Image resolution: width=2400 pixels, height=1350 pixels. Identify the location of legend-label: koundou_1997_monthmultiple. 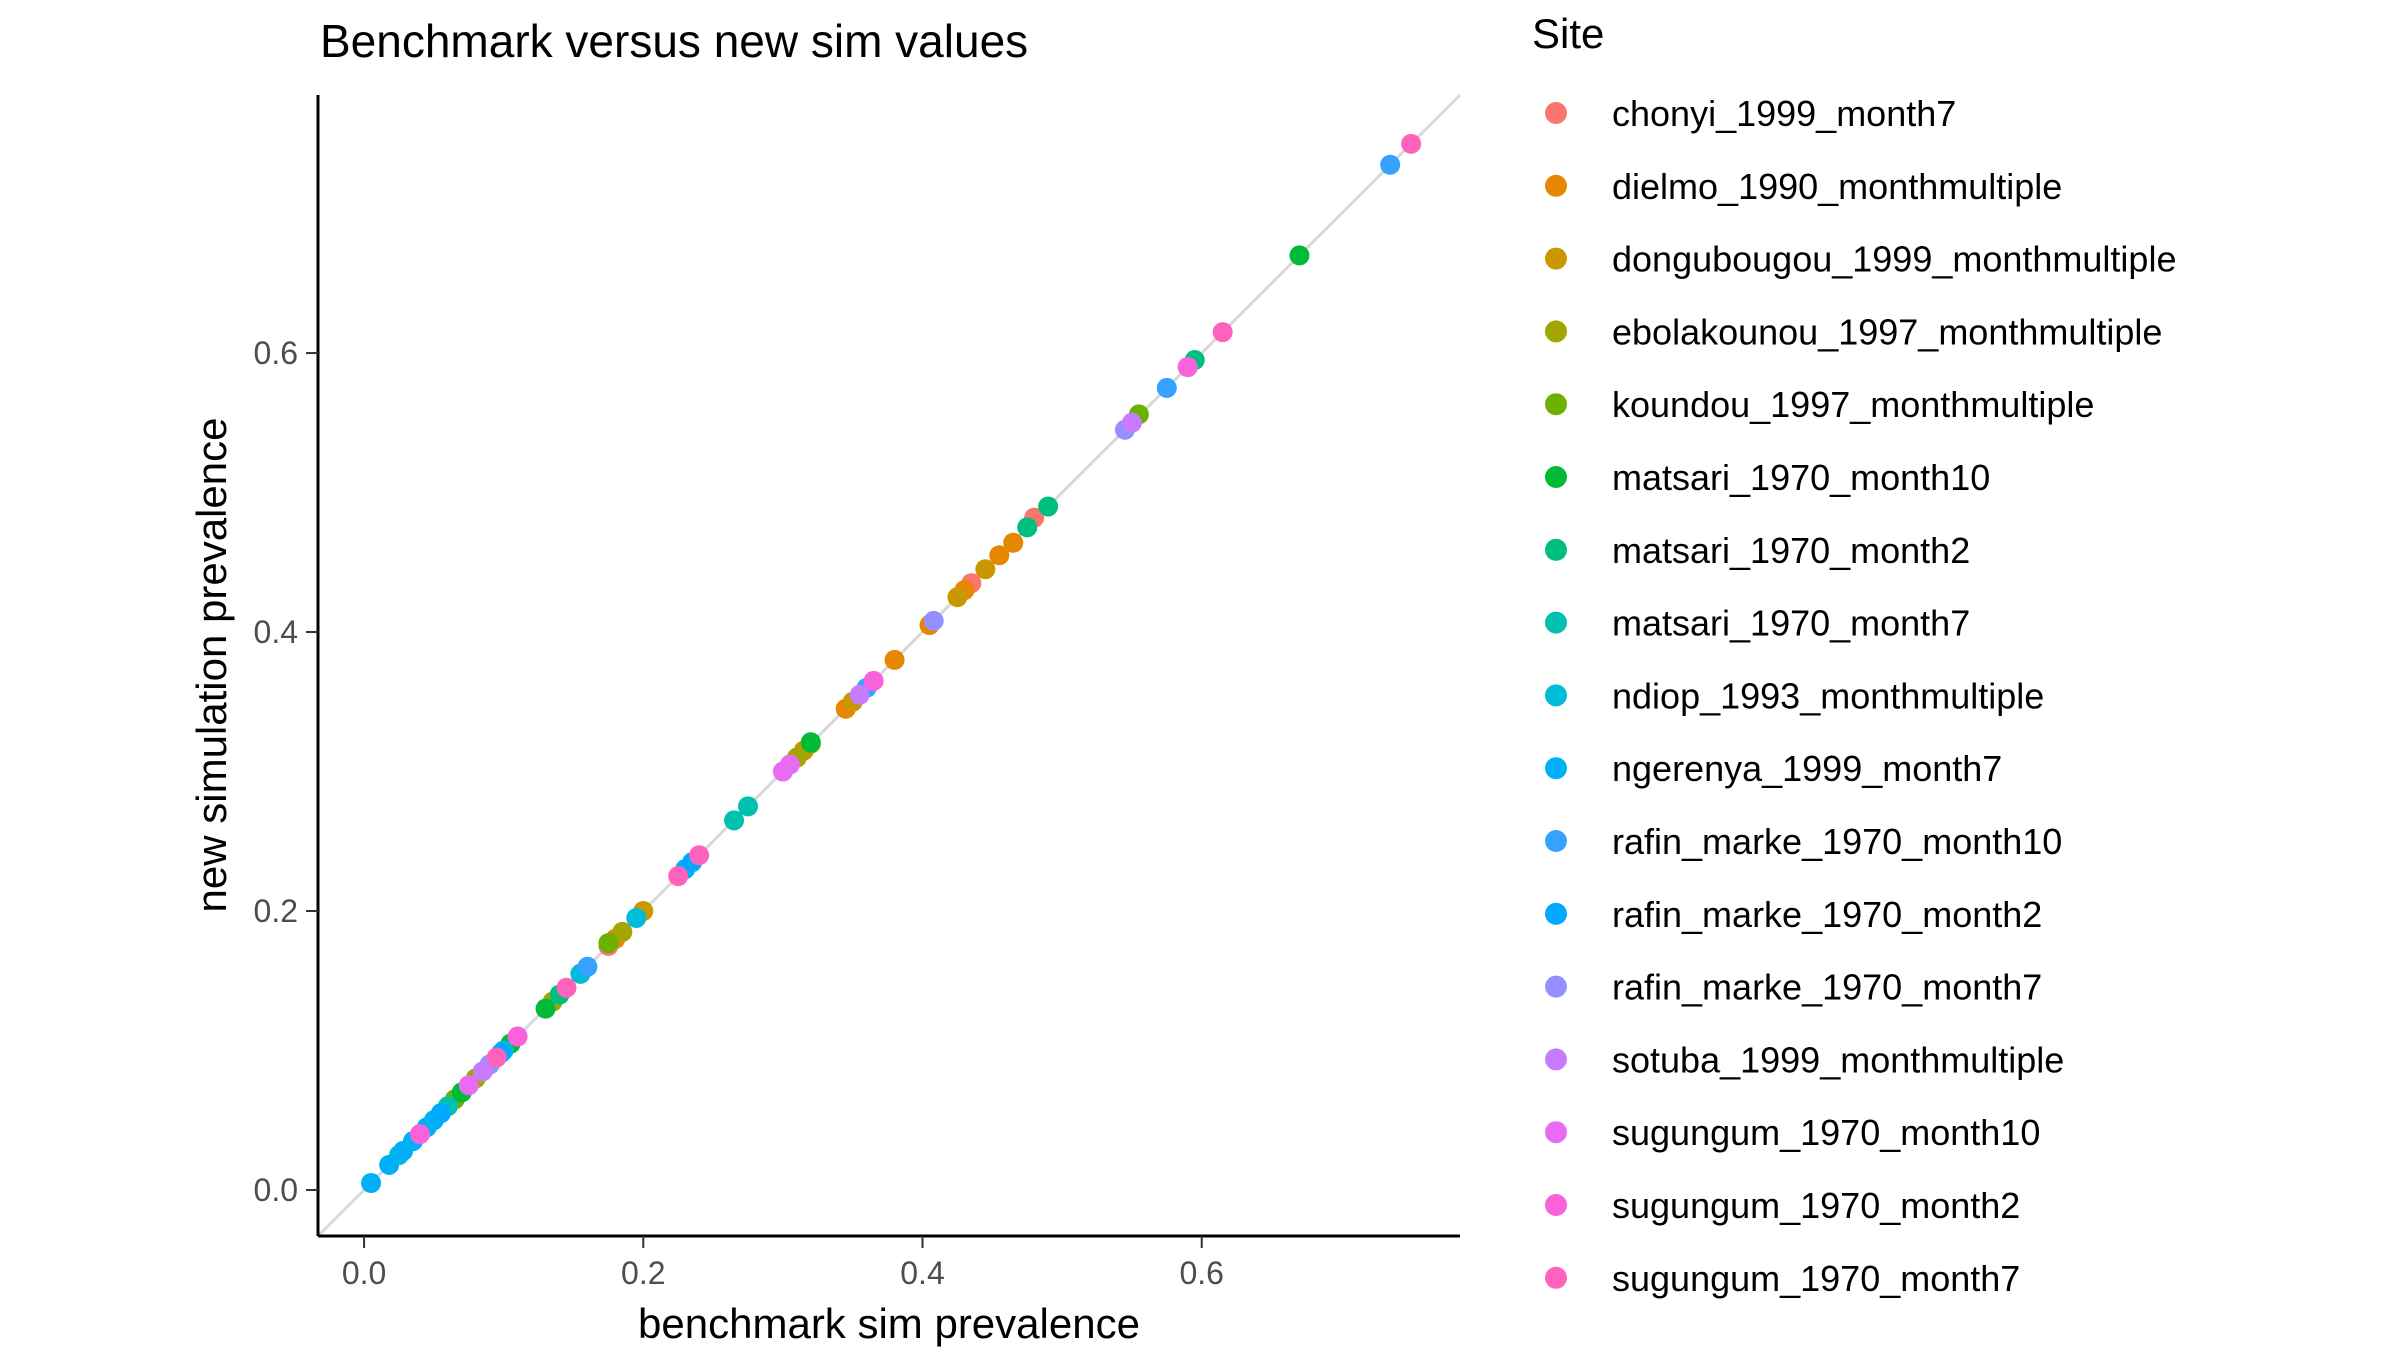
(1853, 404).